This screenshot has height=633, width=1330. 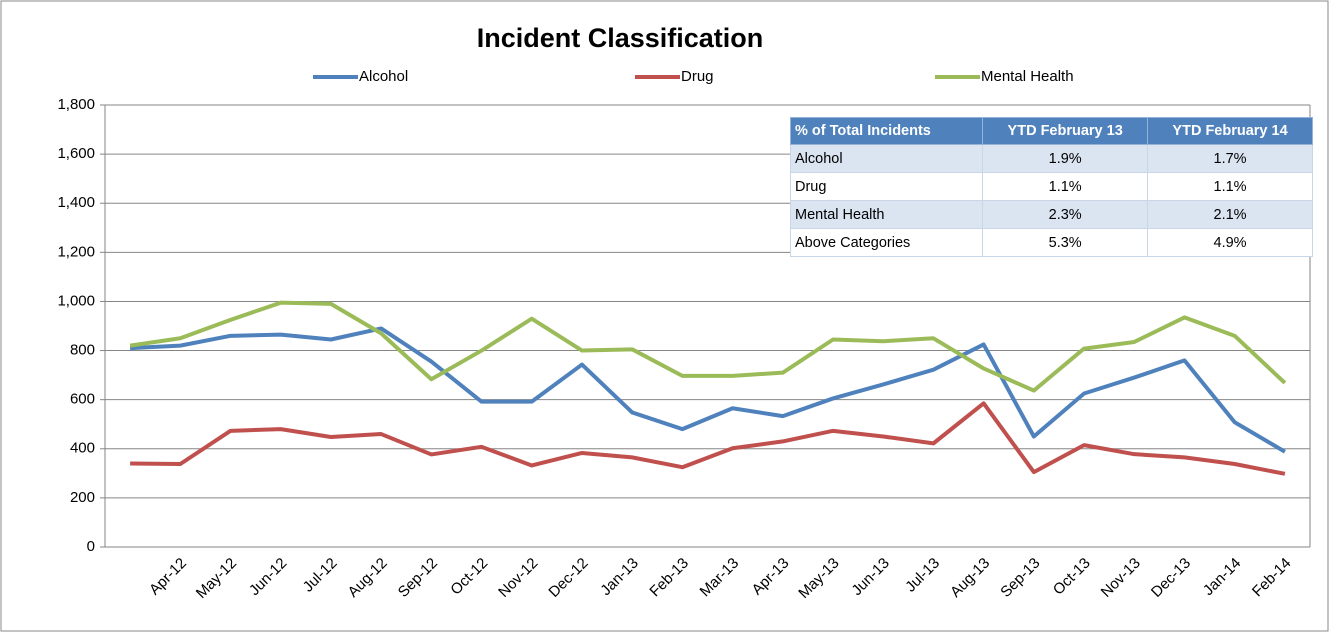 What do you see at coordinates (886, 214) in the screenshot?
I see `table-cell: Mental Health` at bounding box center [886, 214].